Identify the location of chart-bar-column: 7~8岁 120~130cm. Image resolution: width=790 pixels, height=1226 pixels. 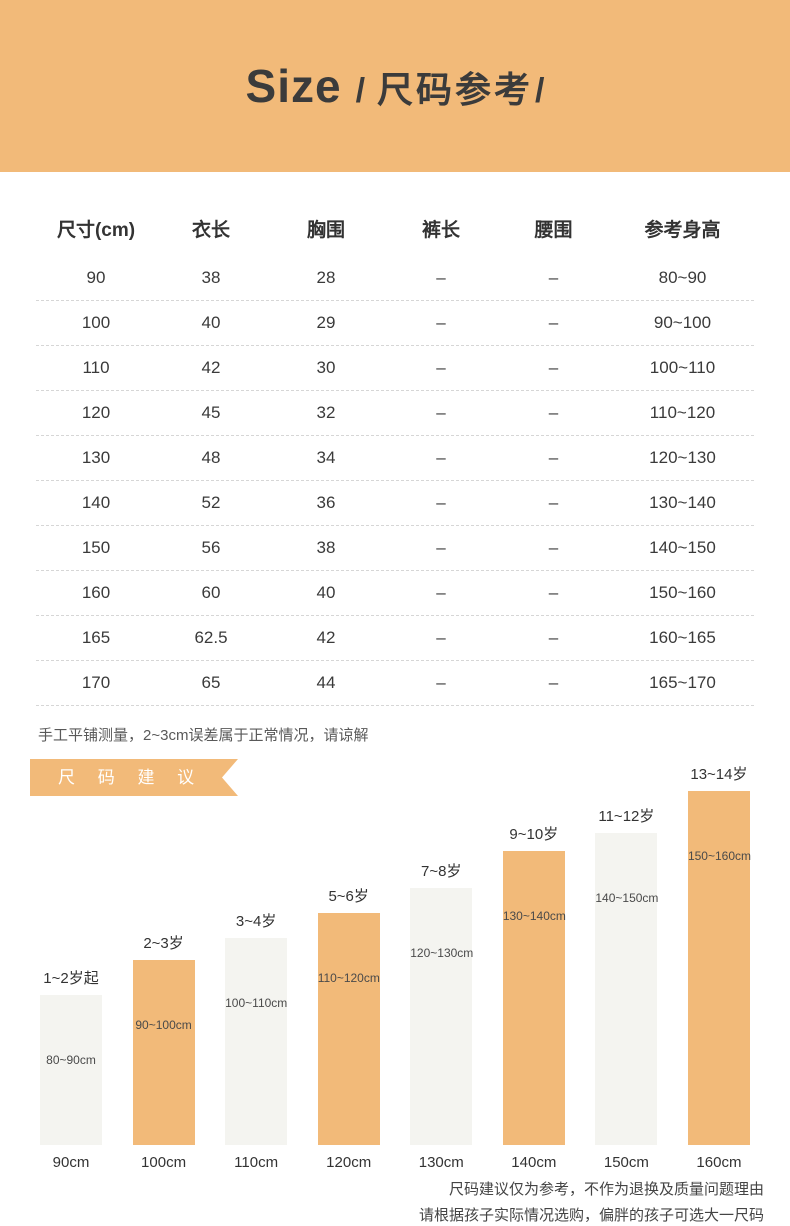
(442, 1002).